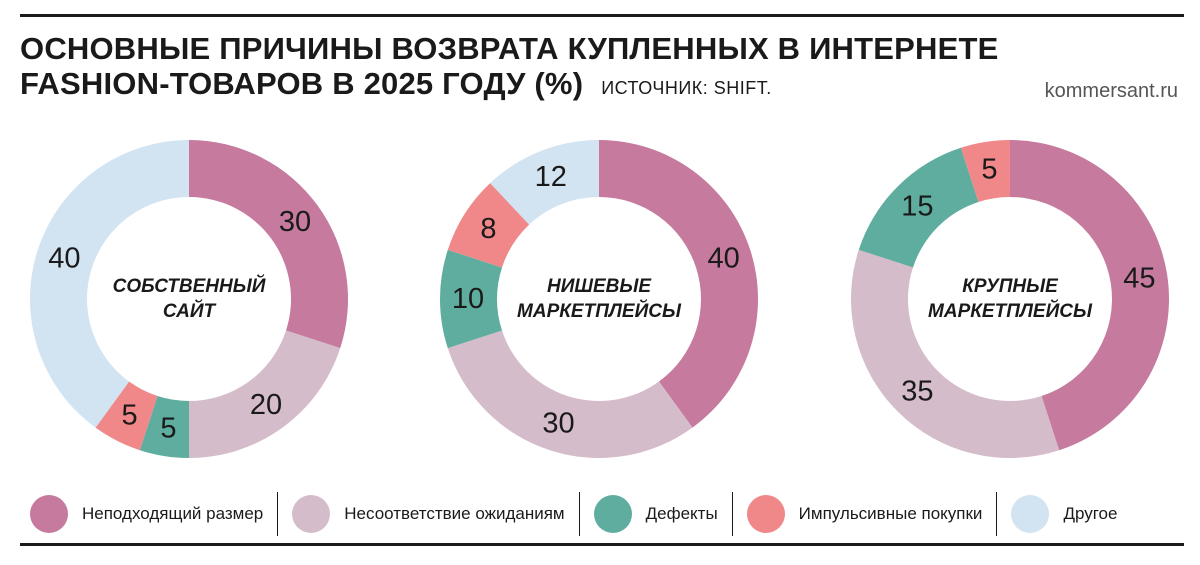  I want to click on title-line-2-text: fashion-товаров в 2025 году (%), so click(302, 83).